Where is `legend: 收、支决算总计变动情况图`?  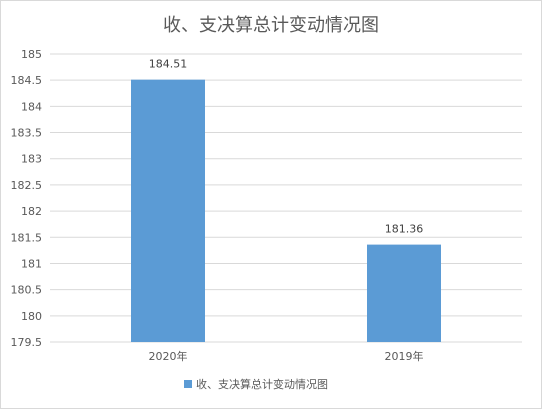
legend: 收、支决算总计变动情况图 is located at coordinates (256, 384).